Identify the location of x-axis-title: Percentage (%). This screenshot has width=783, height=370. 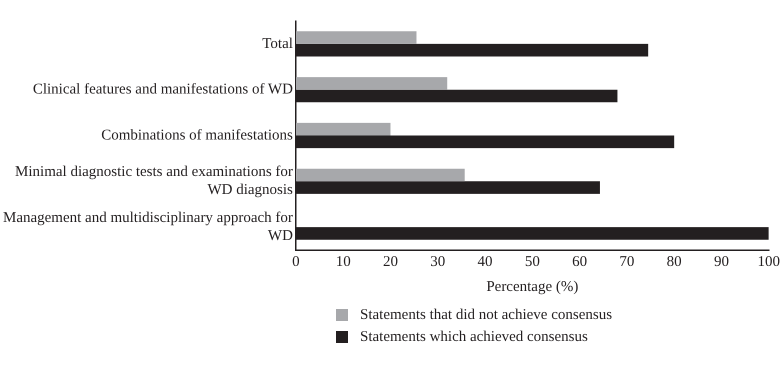
(532, 286).